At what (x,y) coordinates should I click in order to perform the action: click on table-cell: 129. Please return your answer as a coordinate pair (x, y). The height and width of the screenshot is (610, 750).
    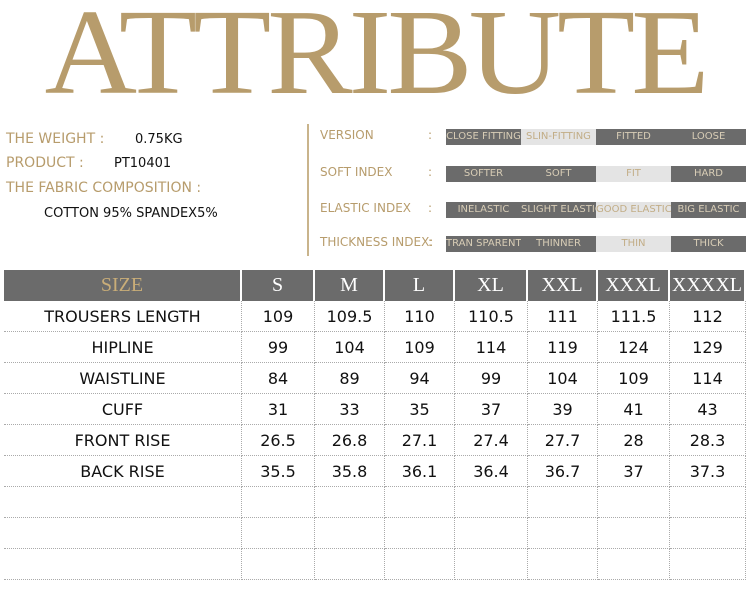
    Looking at the image, I should click on (708, 347).